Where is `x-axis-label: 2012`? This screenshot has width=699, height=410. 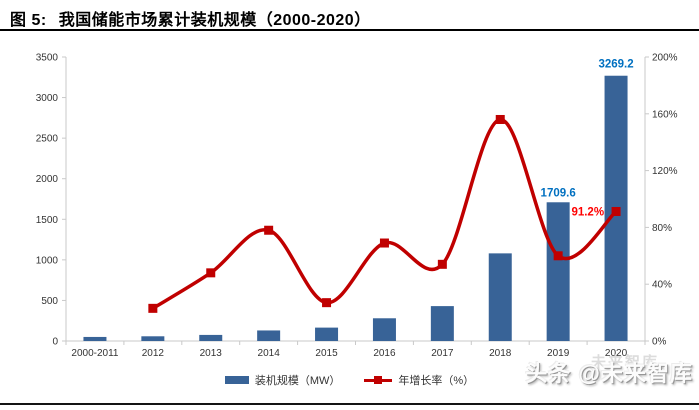 x-axis-label: 2012 is located at coordinates (153, 353).